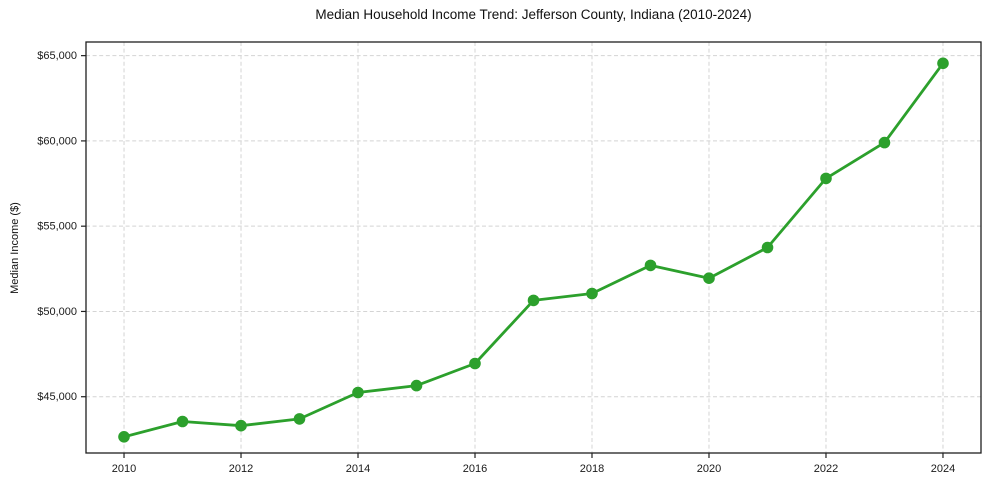 This screenshot has width=989, height=490. What do you see at coordinates (475, 469) in the screenshot?
I see `x-tick-label: 2016` at bounding box center [475, 469].